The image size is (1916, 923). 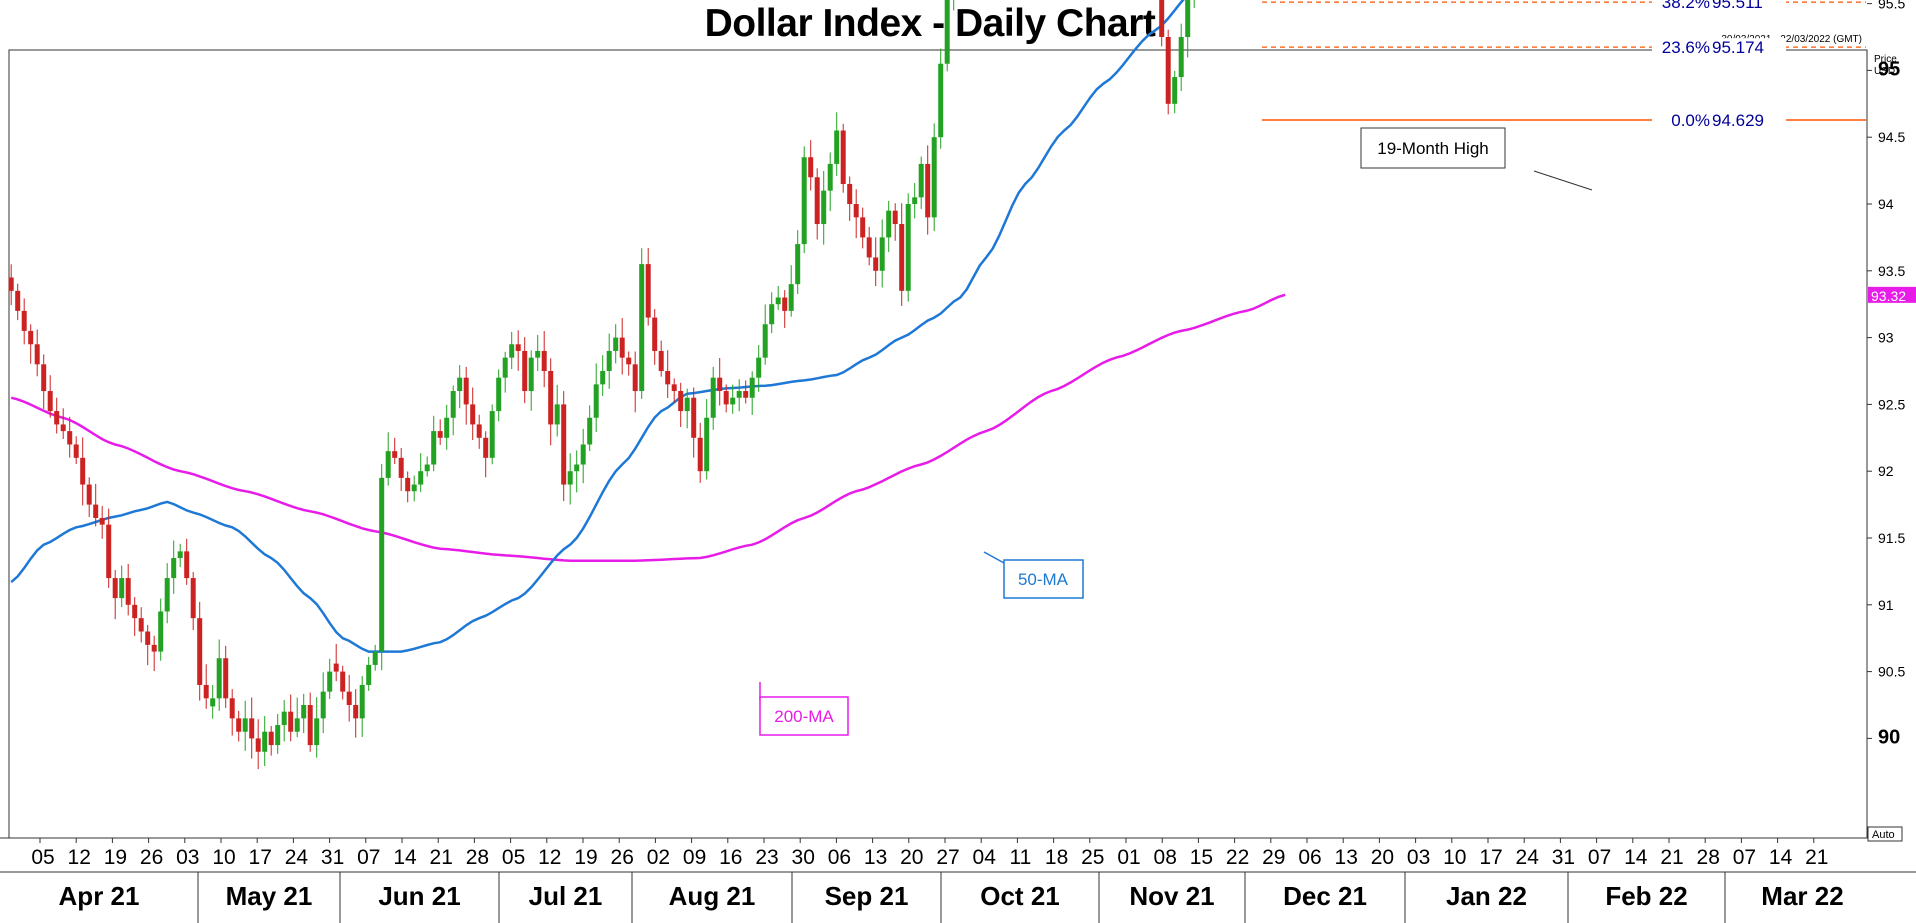 What do you see at coordinates (269, 896) in the screenshot?
I see `month-label: May 21` at bounding box center [269, 896].